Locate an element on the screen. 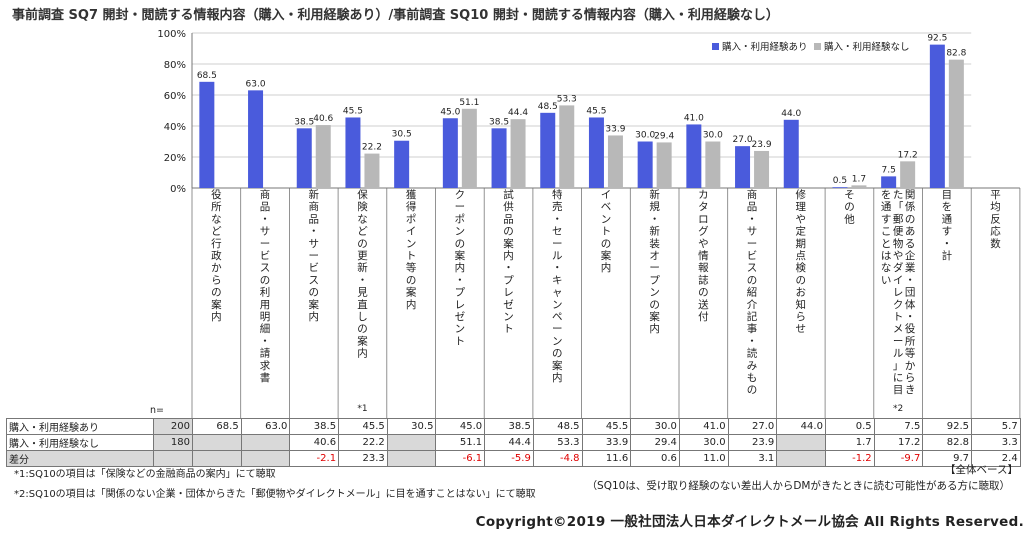 The image size is (1024, 533). category-label: 目 is located at coordinates (898, 390).